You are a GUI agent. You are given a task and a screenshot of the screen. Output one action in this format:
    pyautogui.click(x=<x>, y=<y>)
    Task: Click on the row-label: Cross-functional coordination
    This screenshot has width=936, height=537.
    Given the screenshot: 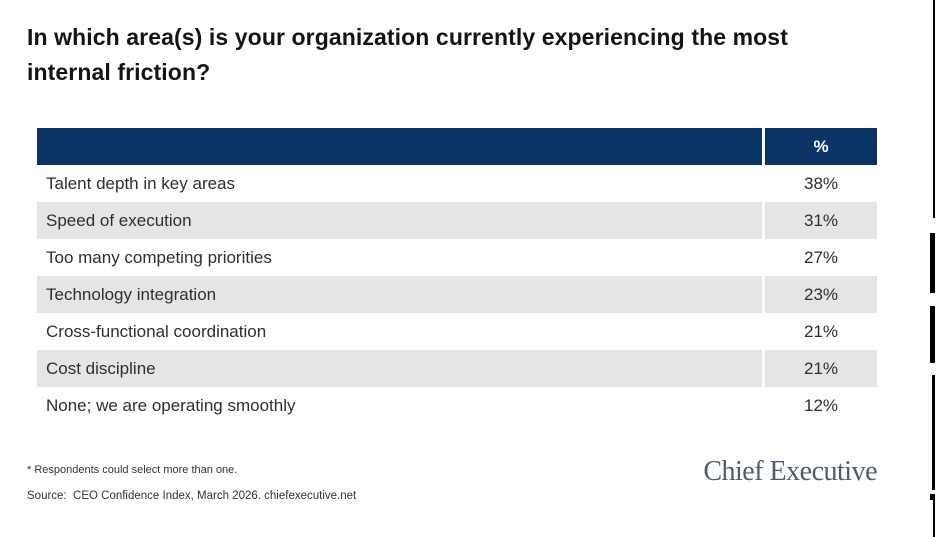 What is the action you would take?
    pyautogui.click(x=156, y=331)
    